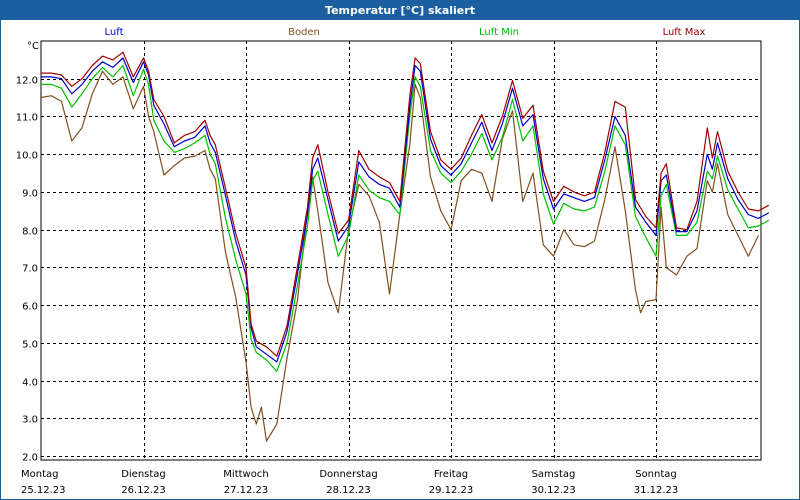 The height and width of the screenshot is (500, 800). Describe the element at coordinates (114, 32) in the screenshot. I see `legend-item: Luft` at that location.